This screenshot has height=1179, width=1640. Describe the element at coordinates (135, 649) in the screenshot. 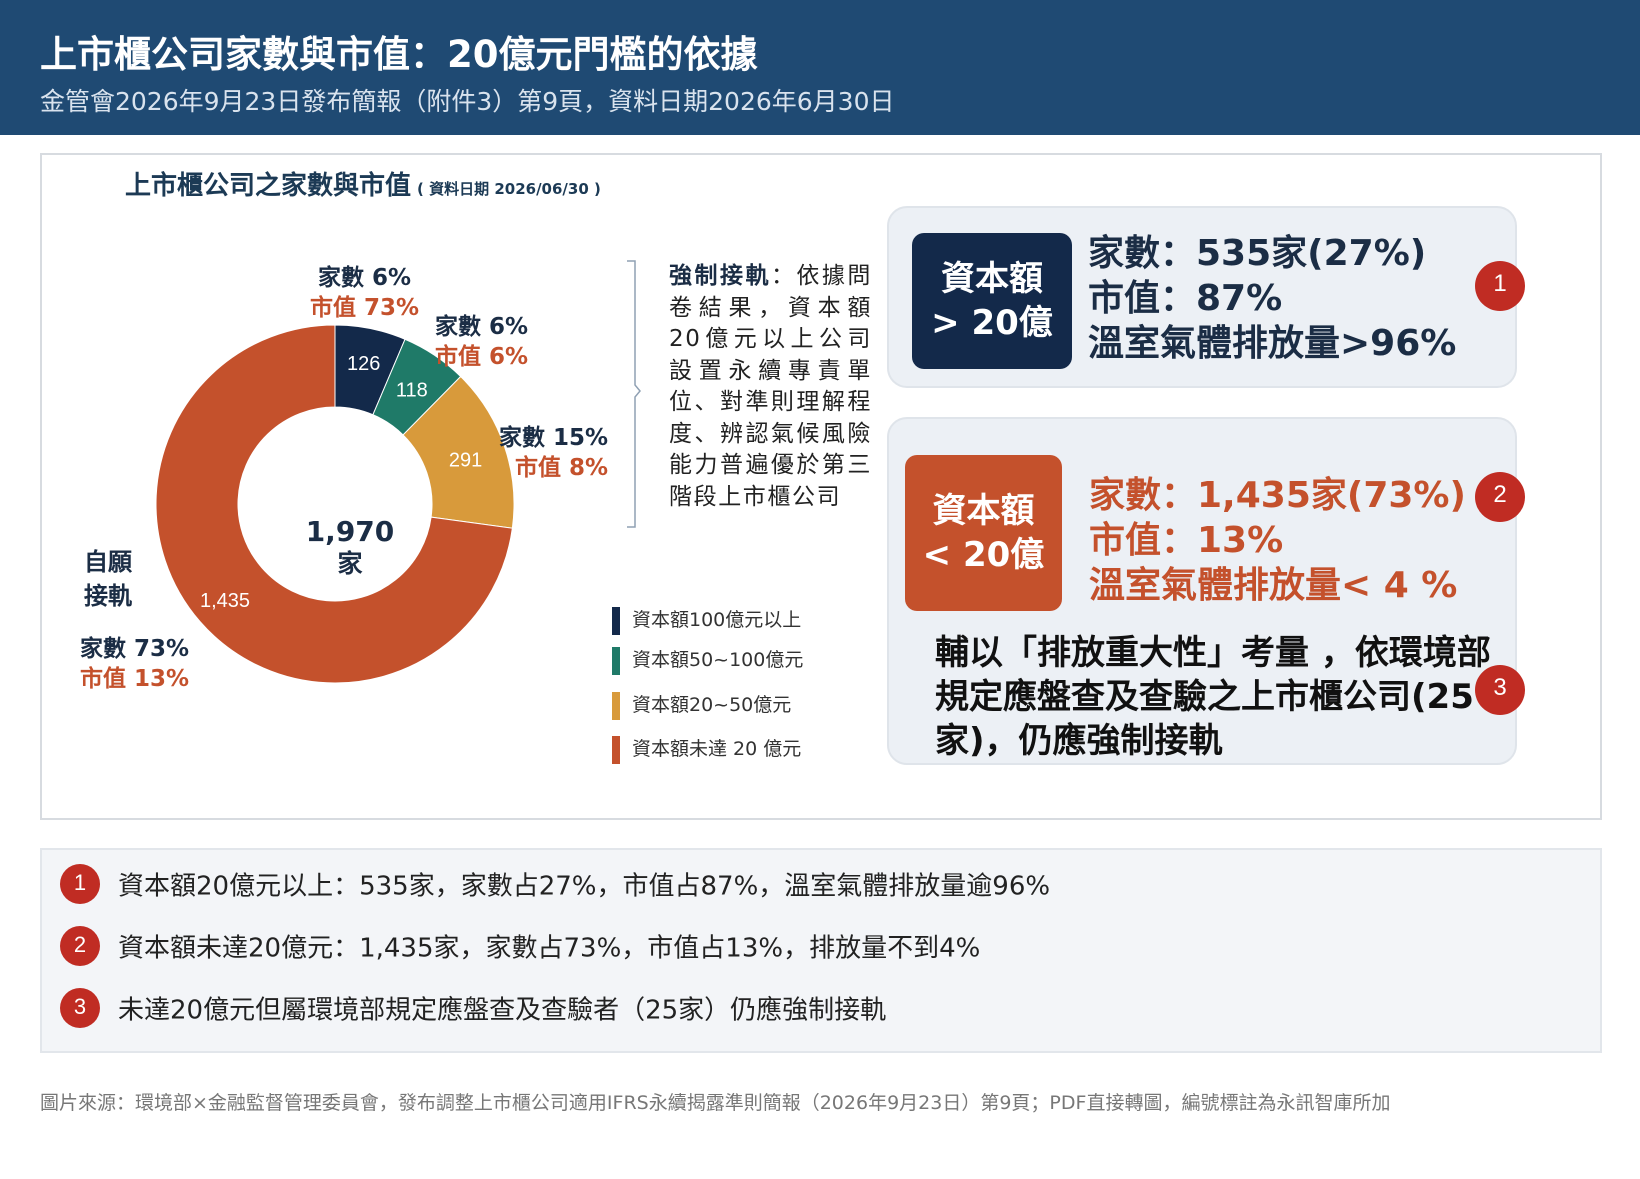

I see `slice-count-pct: 家數 73%` at that location.